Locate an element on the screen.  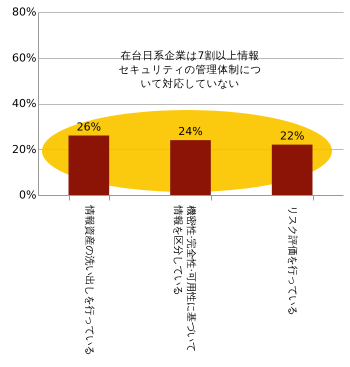
y-tick-label: 60% is located at coordinates (24, 57).